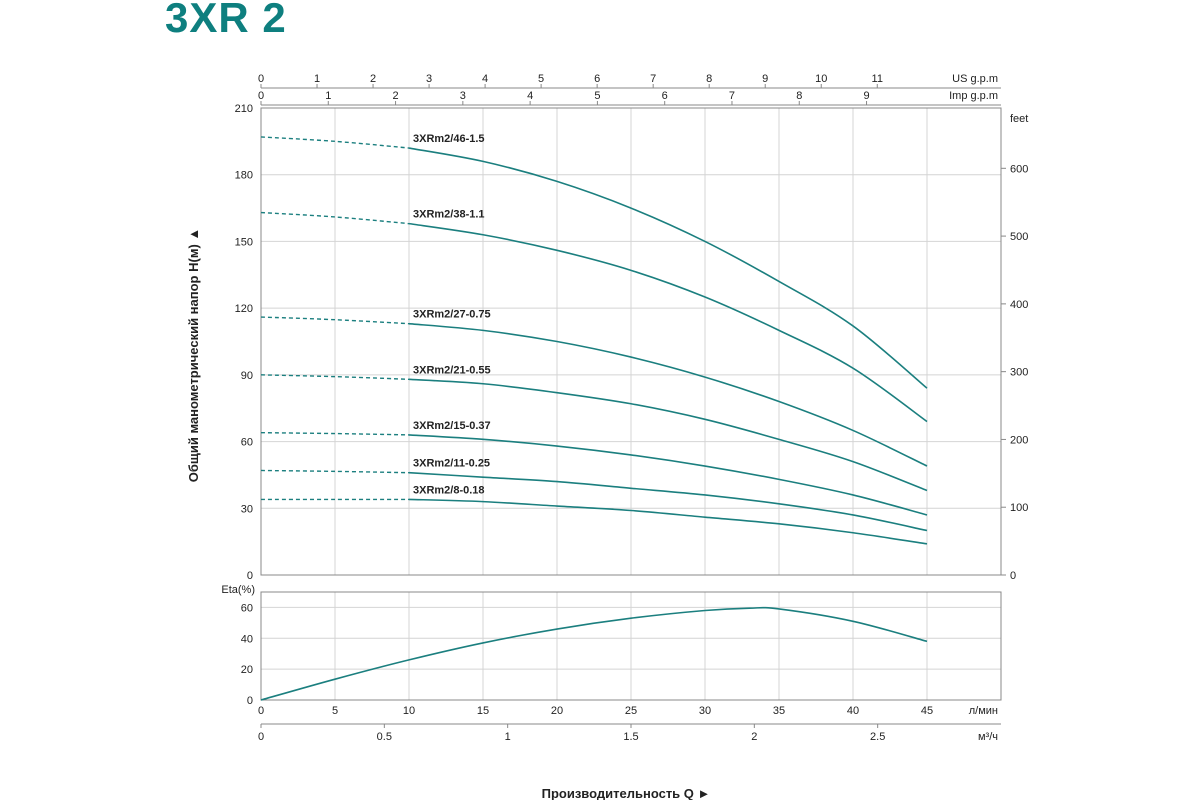 The width and height of the screenshot is (1200, 800). What do you see at coordinates (451, 464) in the screenshot?
I see `curve-label: 3XRm2/11-0.25` at bounding box center [451, 464].